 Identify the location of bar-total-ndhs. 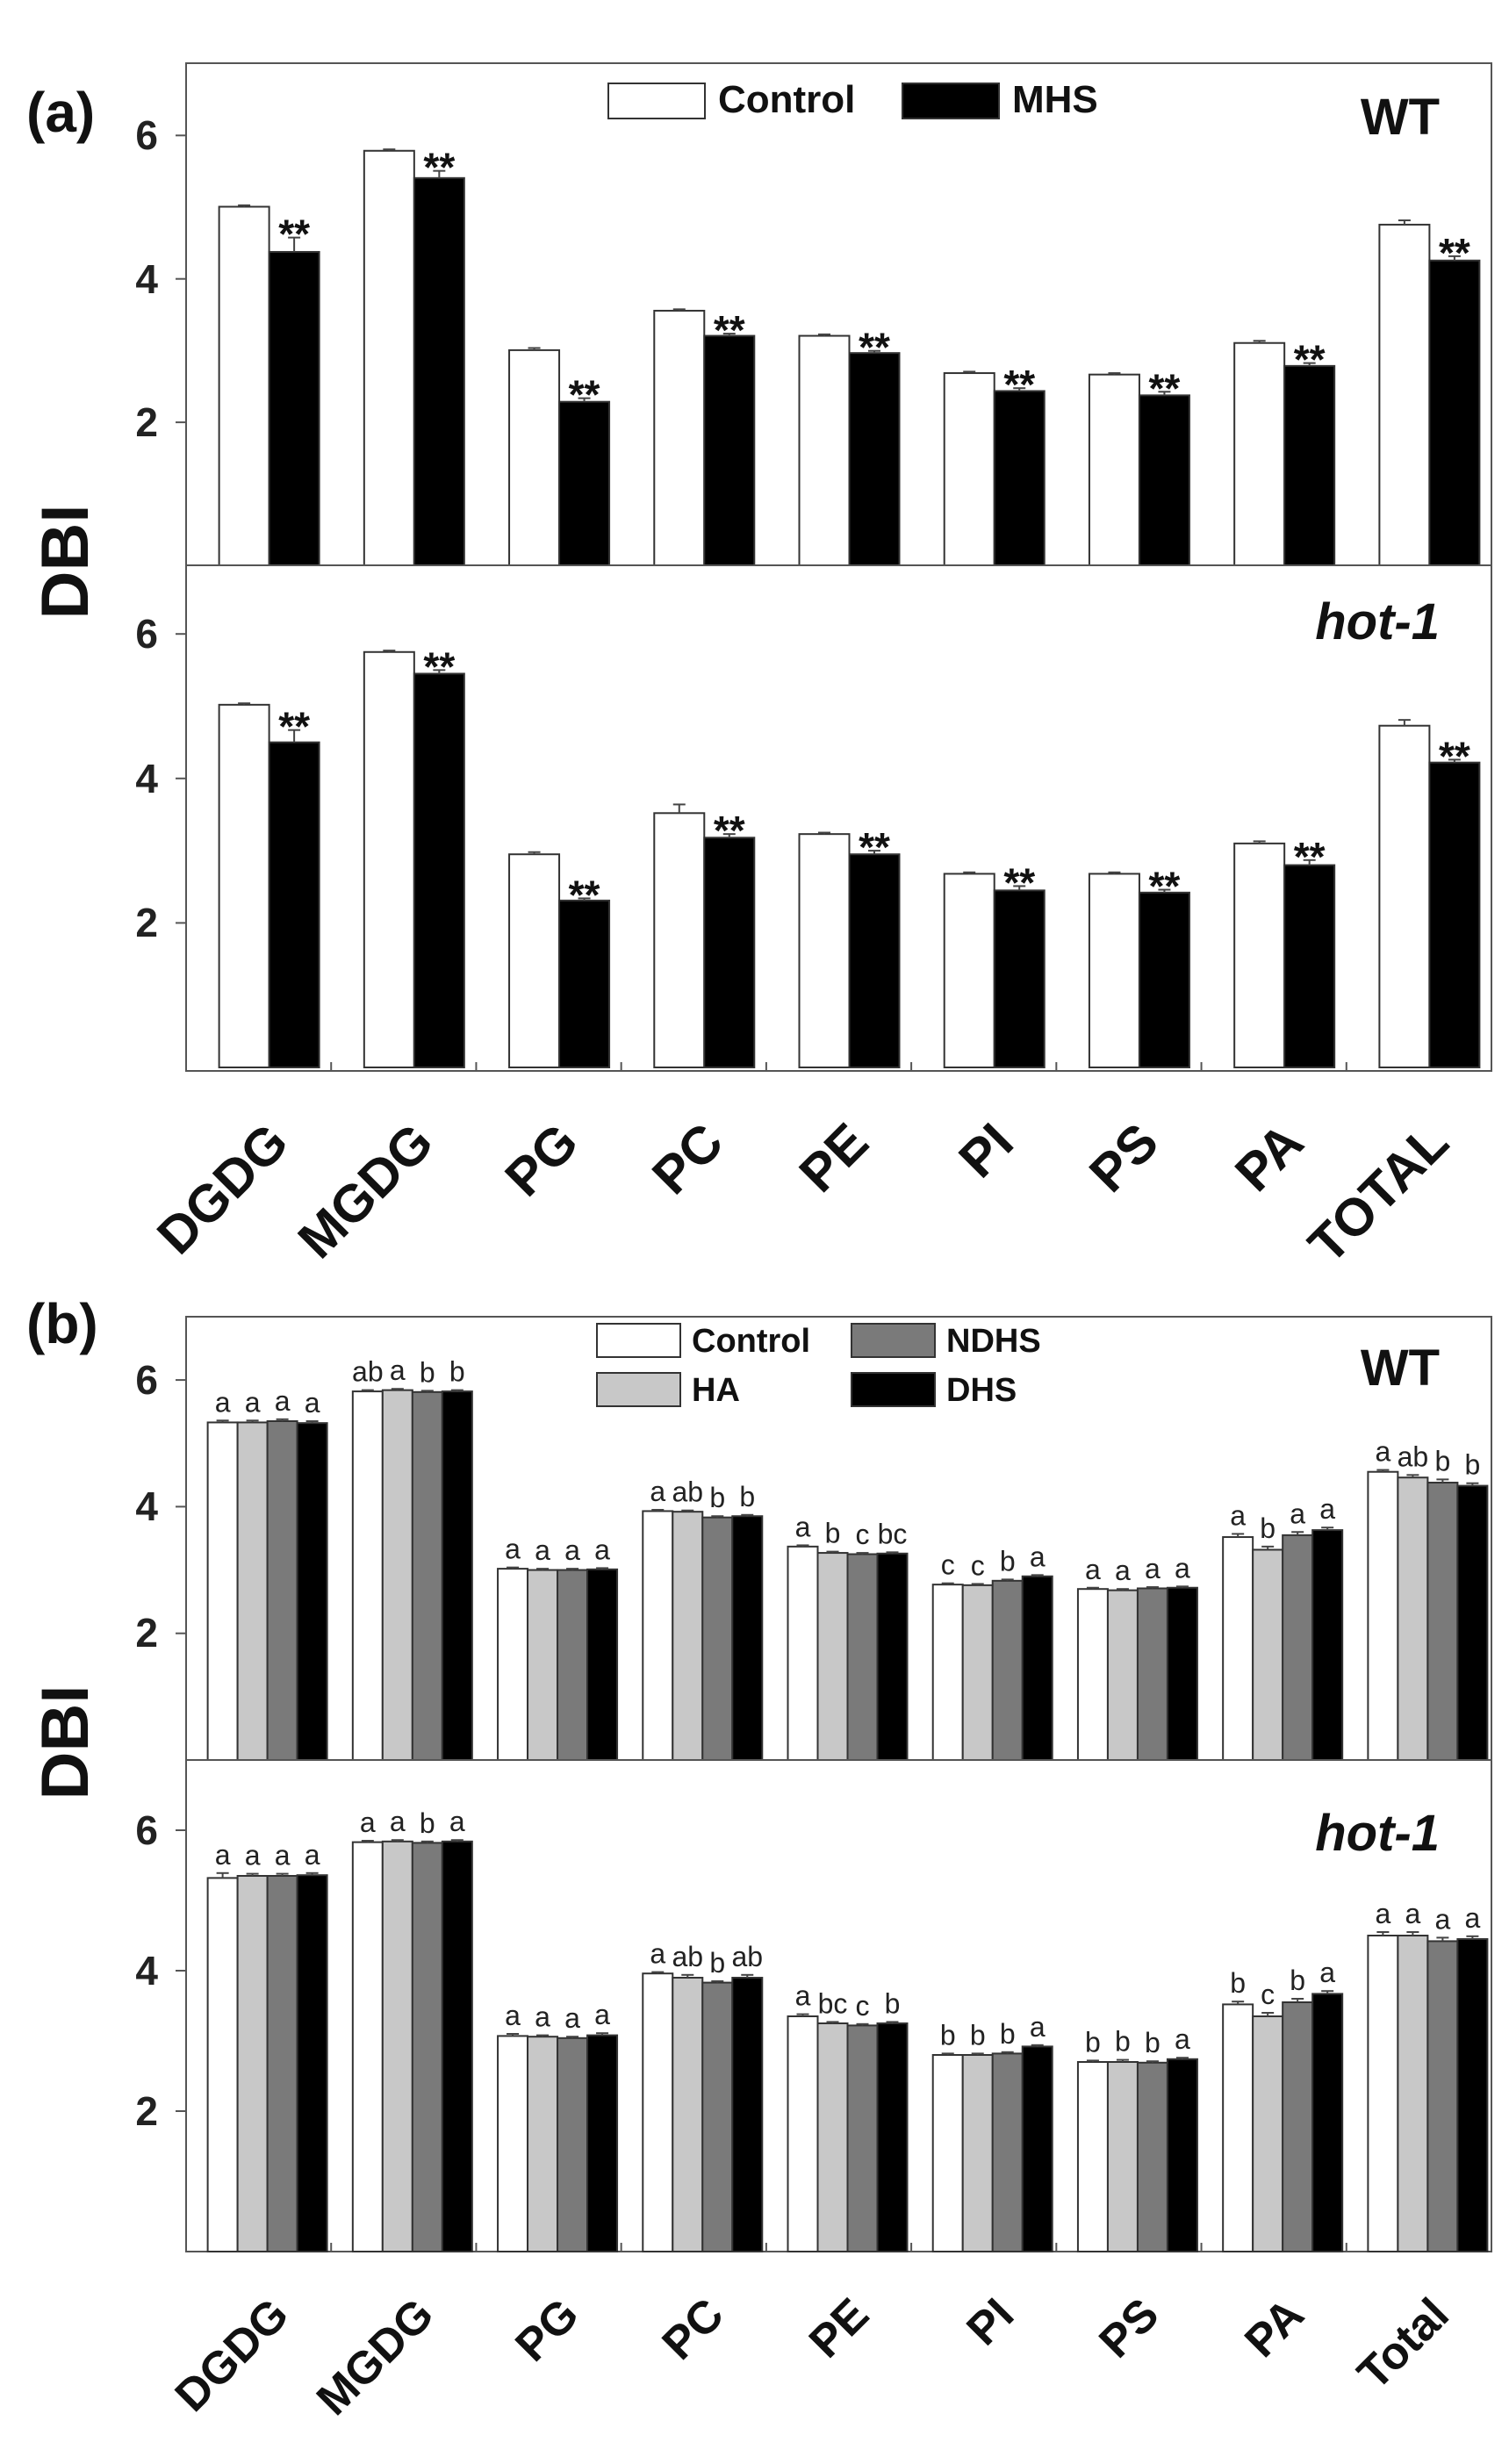
(1442, 1621).